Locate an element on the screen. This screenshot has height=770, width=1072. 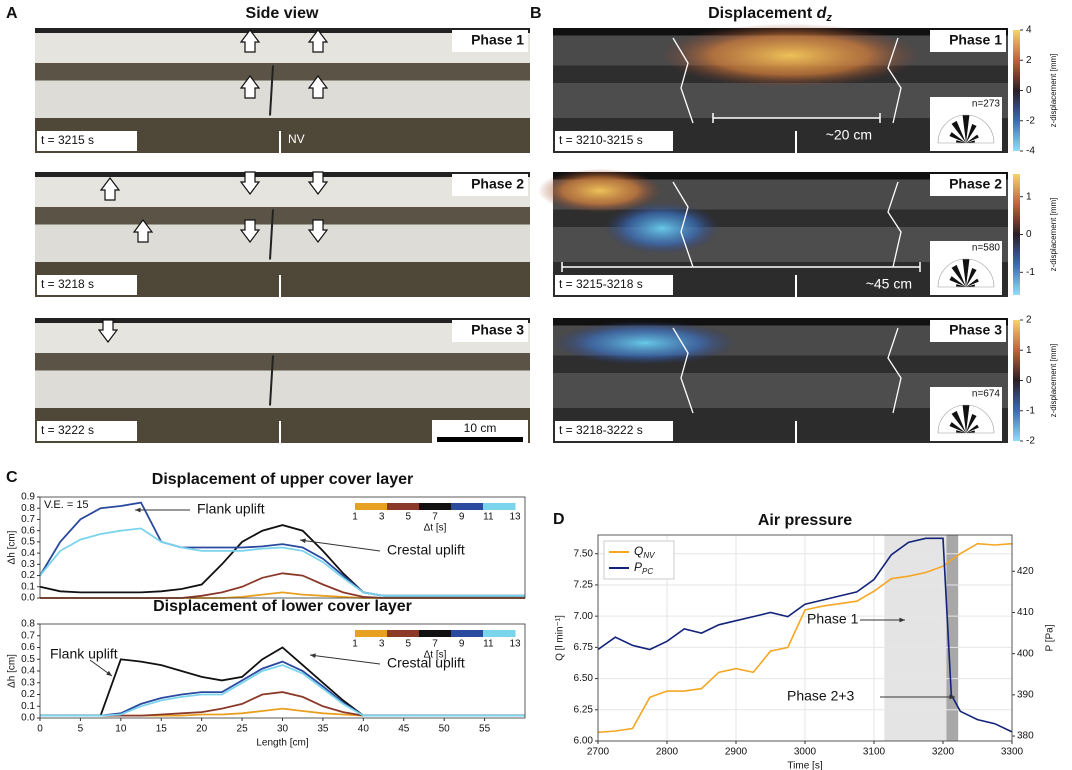
y-tick-label: 0.1 is located at coordinates (28, 706).